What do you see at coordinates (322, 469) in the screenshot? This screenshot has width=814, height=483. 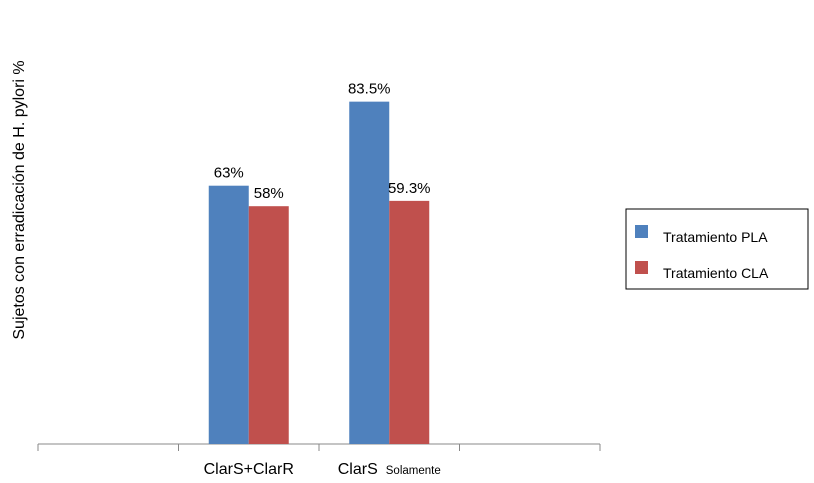 I see `x-axis-tick-labels: ClarS+ClarR ClarS Solamente` at bounding box center [322, 469].